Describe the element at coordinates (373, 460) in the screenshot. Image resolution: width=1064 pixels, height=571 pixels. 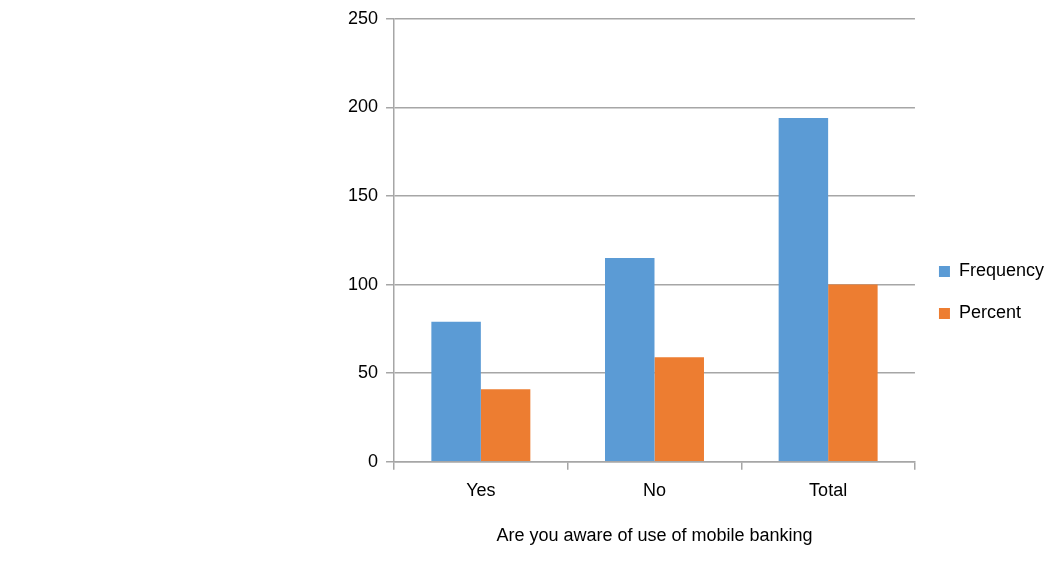
I see `y-tick-label: 0` at that location.